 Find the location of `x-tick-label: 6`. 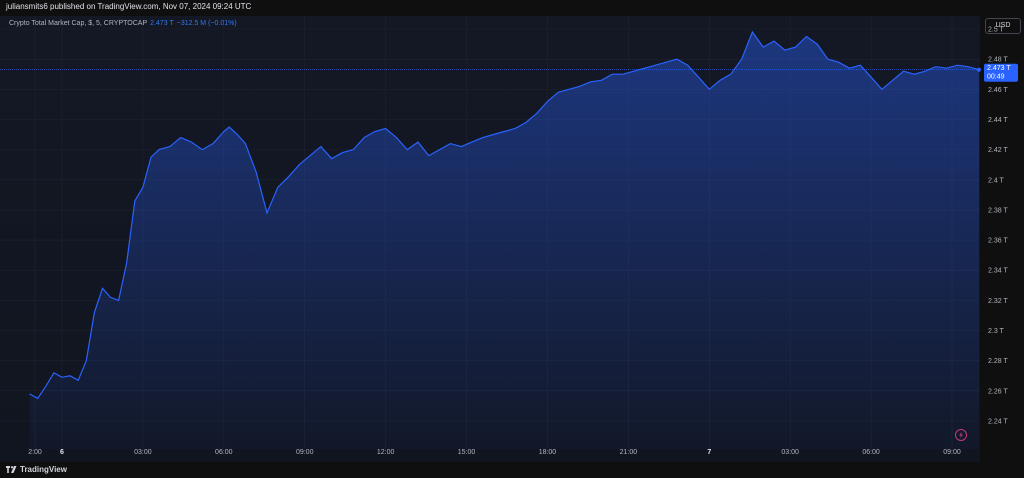

x-tick-label: 6 is located at coordinates (62, 452).